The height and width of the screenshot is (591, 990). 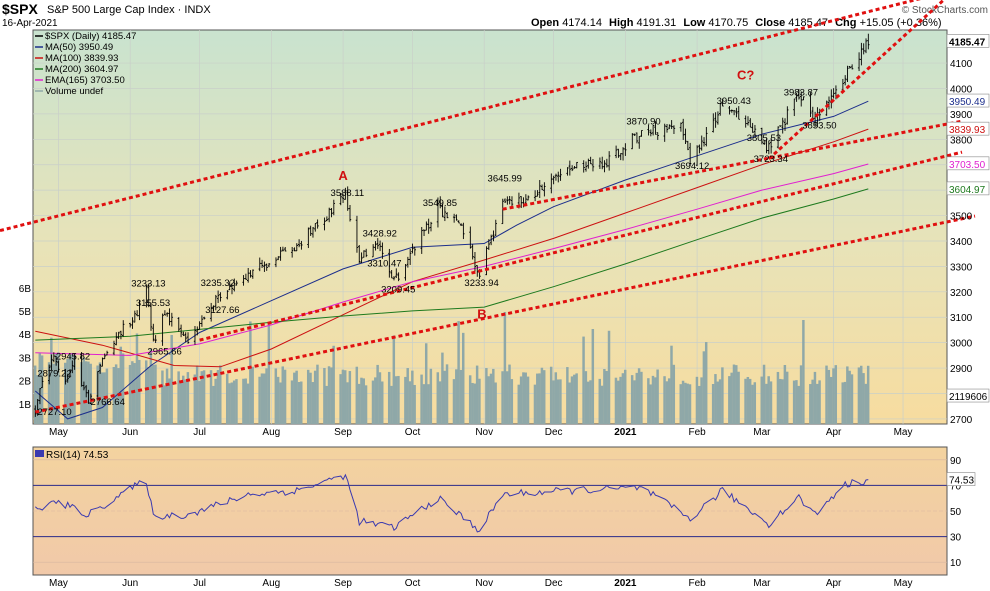 I want to click on price-tick-label: 2700, so click(x=961, y=420).